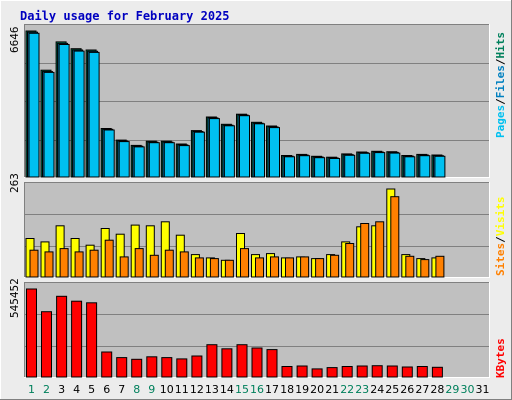 The width and height of the screenshot is (512, 400). Describe the element at coordinates (272, 389) in the screenshot. I see `x-tick-label: 17` at that location.